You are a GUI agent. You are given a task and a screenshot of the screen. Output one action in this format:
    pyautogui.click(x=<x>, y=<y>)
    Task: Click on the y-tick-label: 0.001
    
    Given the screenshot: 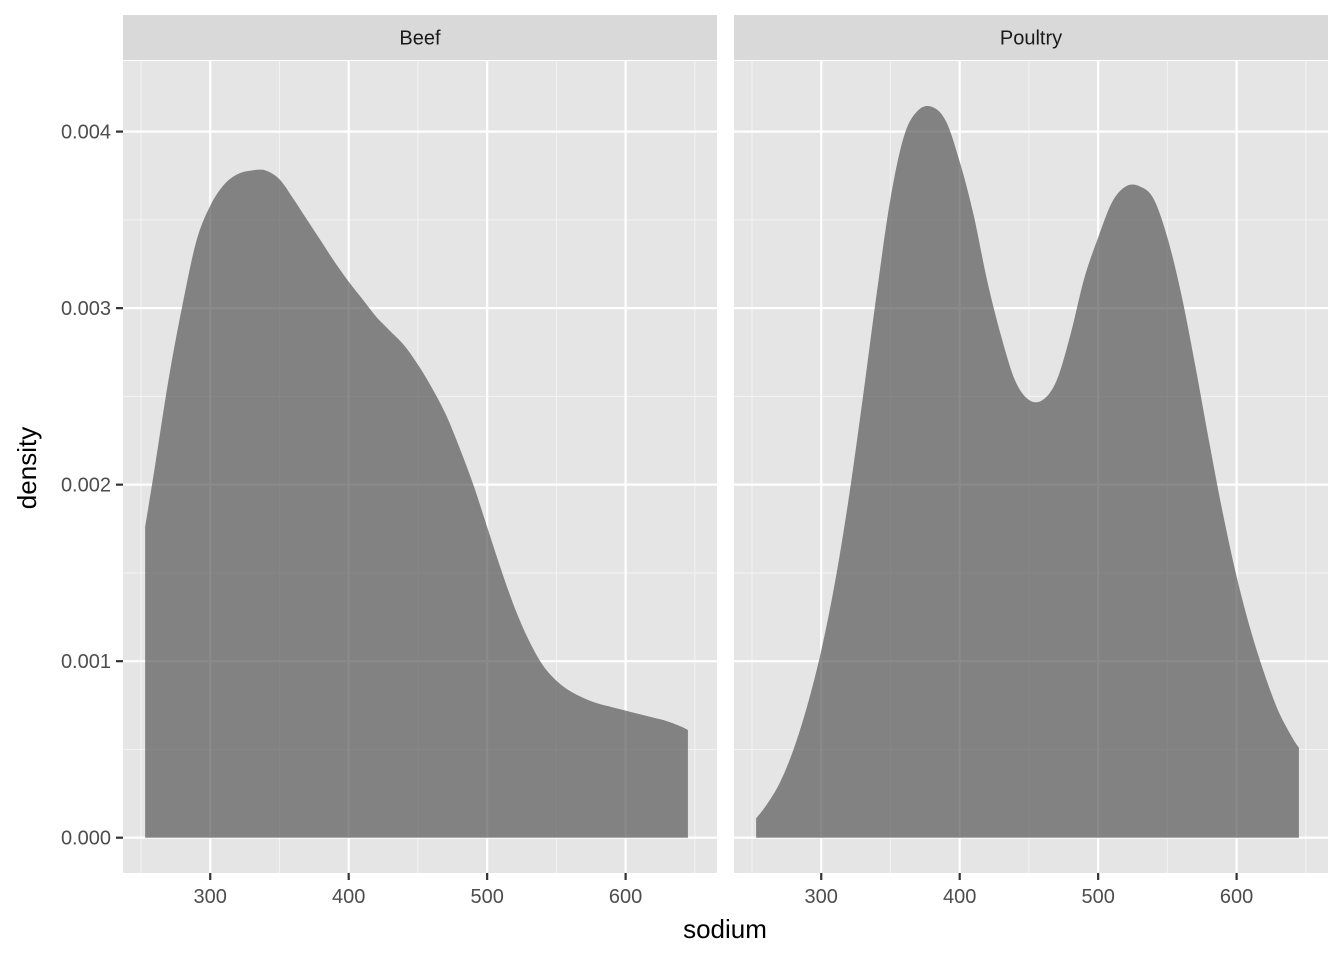 What is the action you would take?
    pyautogui.click(x=86, y=662)
    